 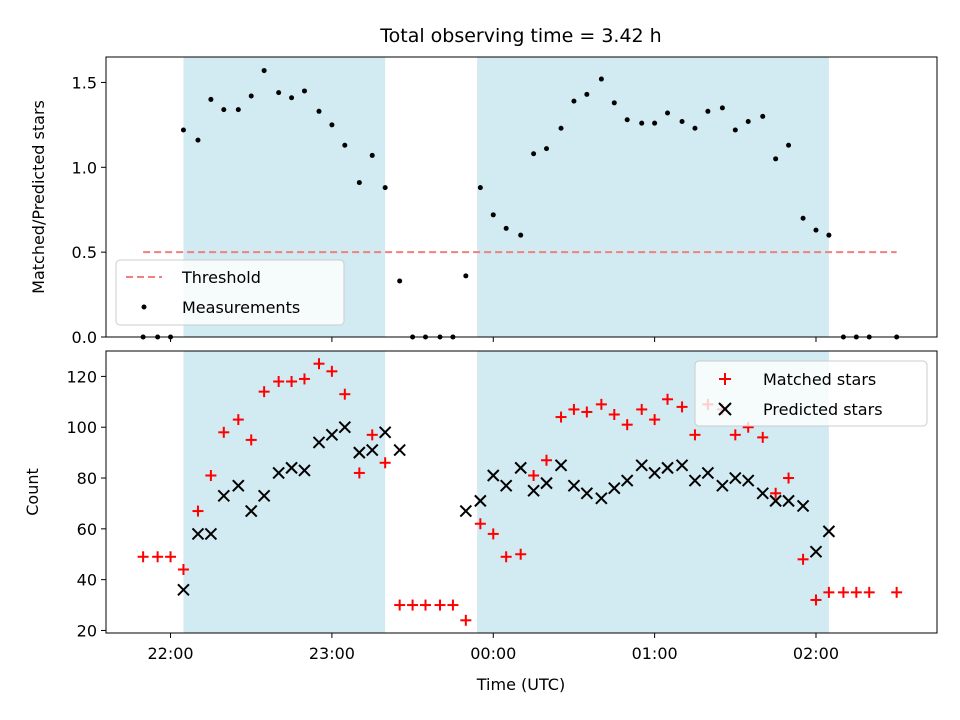 I want to click on matched-legend-label: Matched stars, so click(x=819, y=379).